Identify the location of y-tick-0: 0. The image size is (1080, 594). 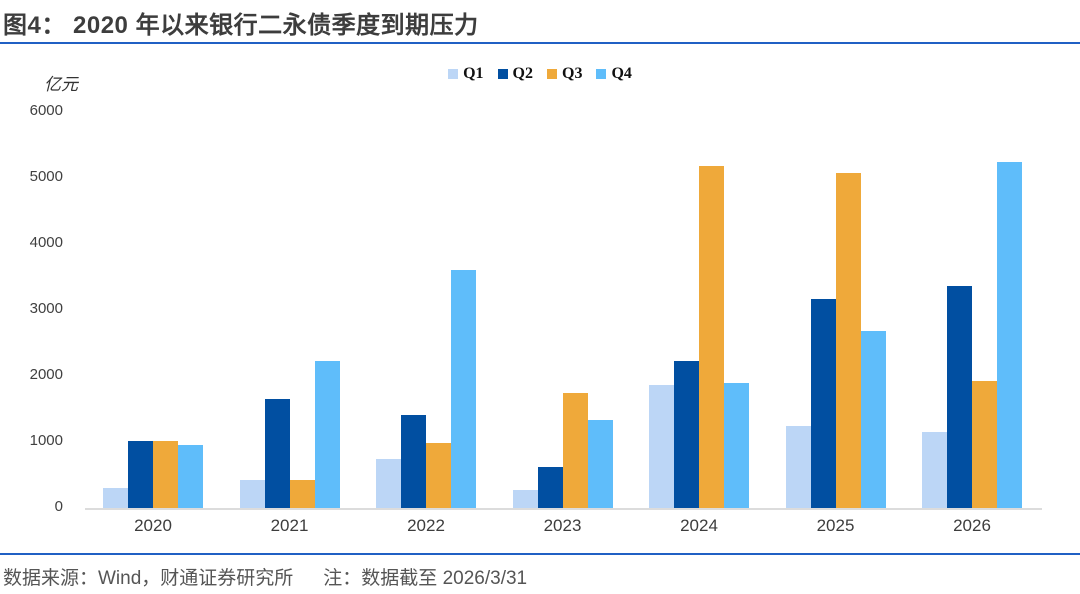
(58, 506).